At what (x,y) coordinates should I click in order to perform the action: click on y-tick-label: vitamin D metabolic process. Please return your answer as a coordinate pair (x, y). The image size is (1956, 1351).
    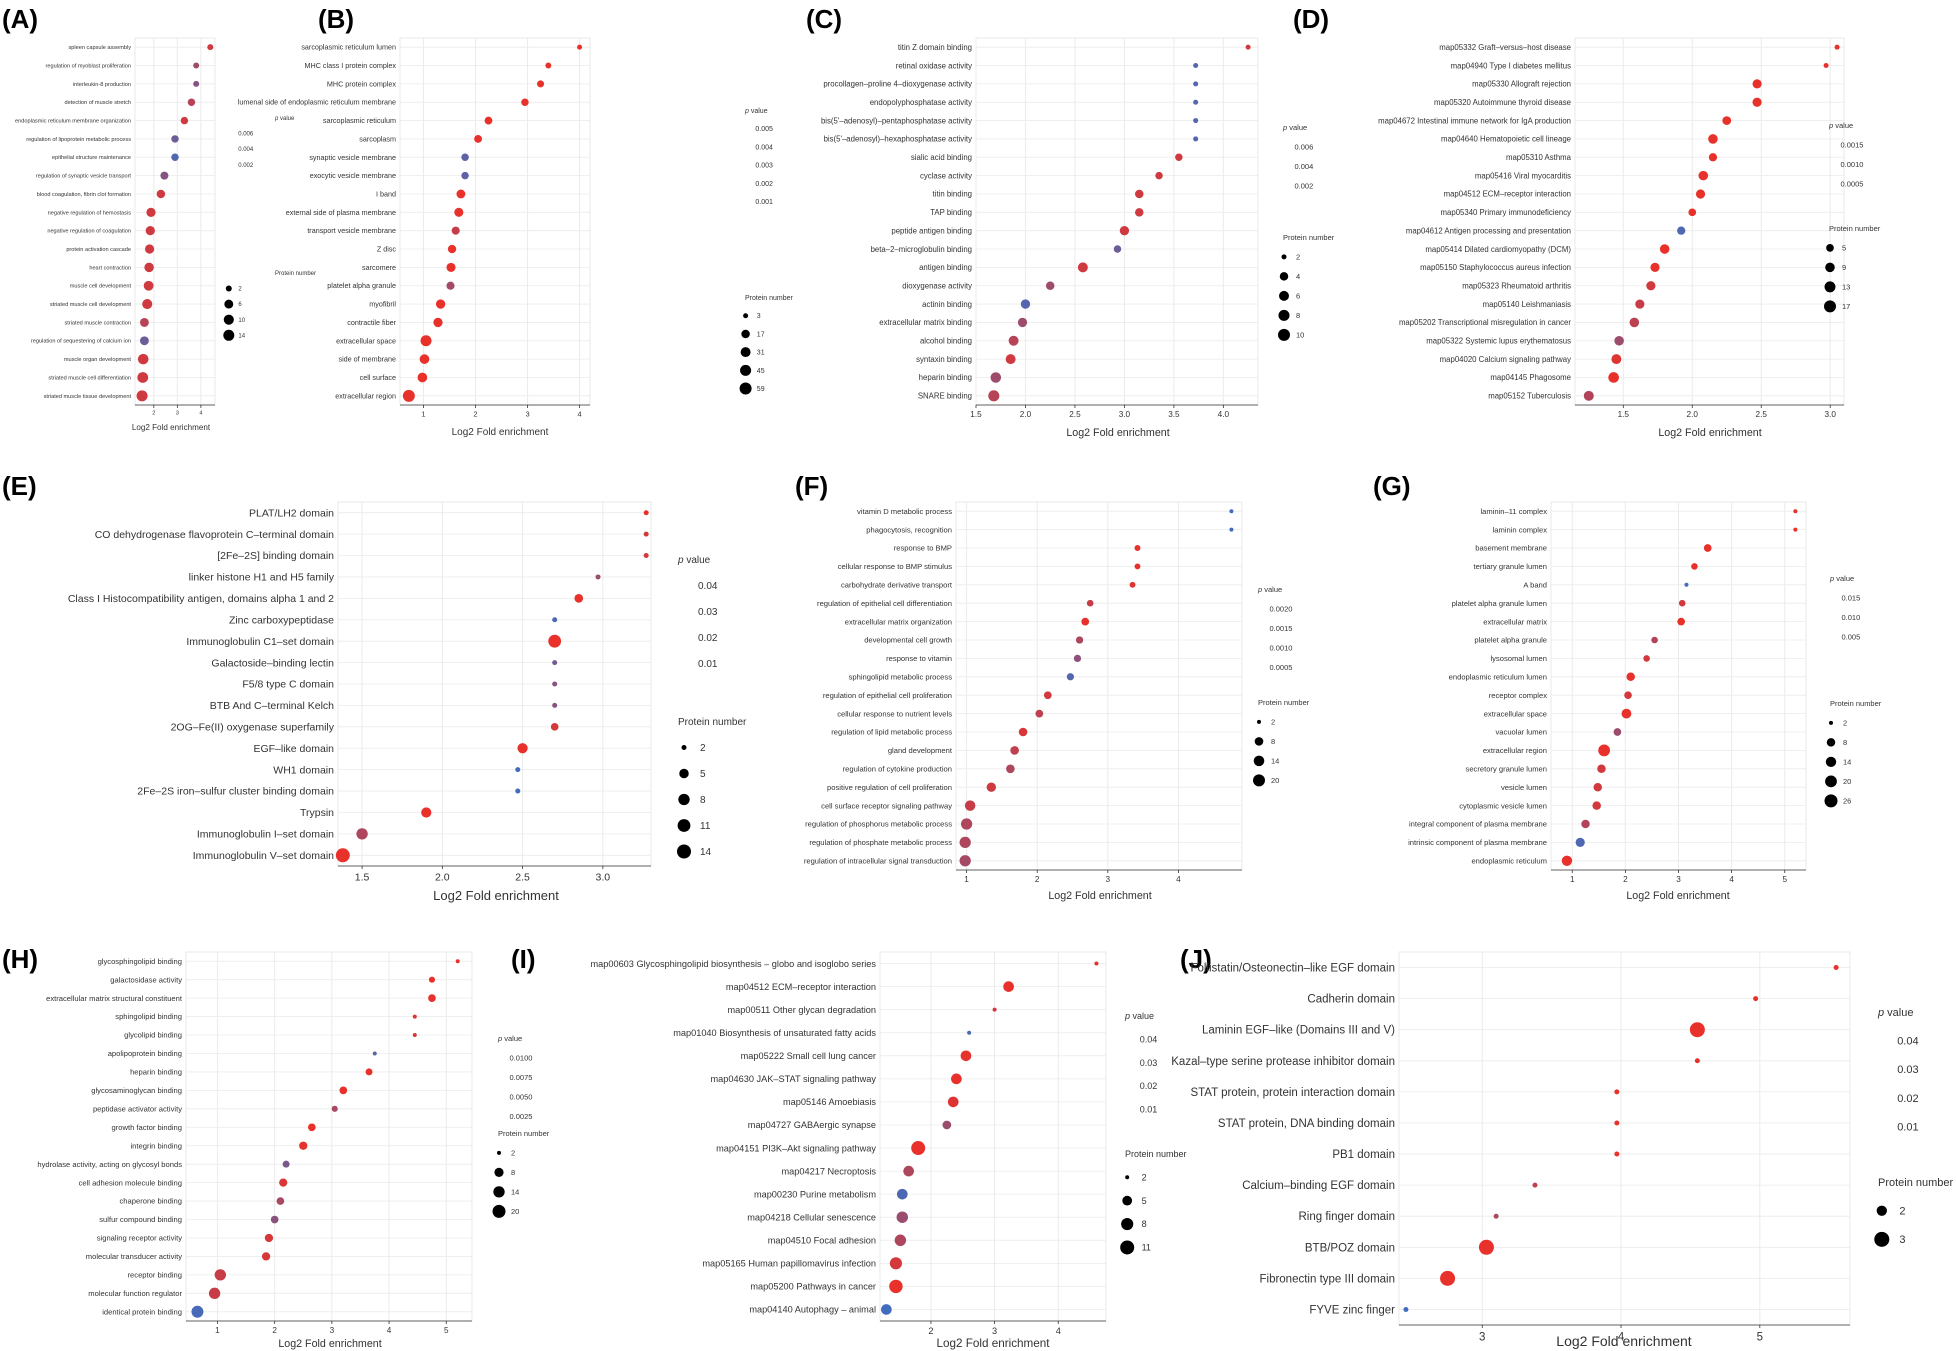
    Looking at the image, I should click on (904, 511).